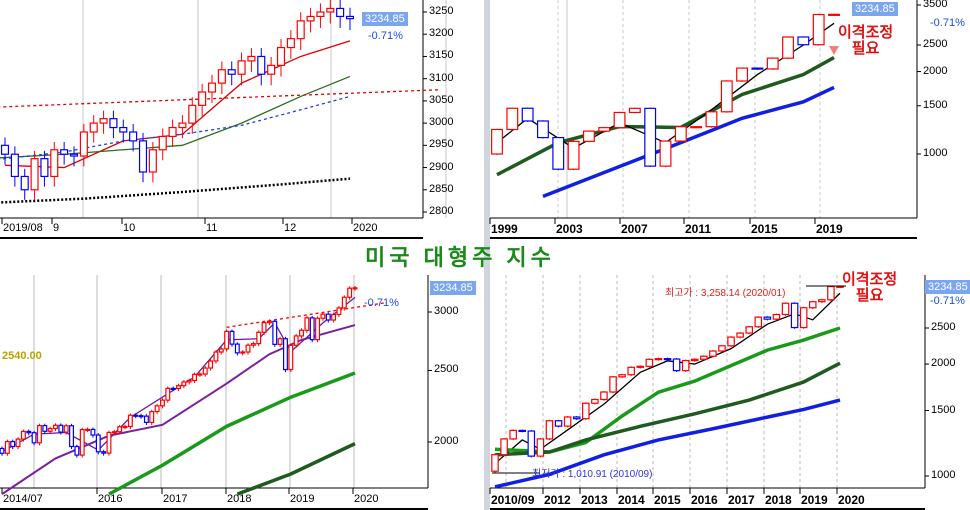 The width and height of the screenshot is (970, 510). Describe the element at coordinates (232, 433) in the screenshot. I see `line-ma-green` at that location.